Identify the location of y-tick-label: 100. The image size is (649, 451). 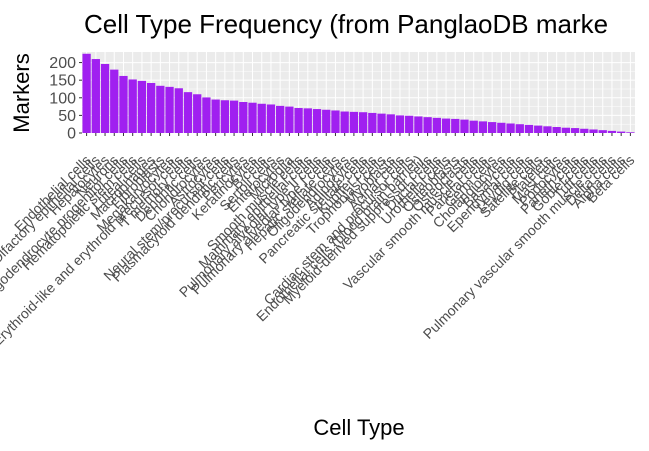
(62, 98).